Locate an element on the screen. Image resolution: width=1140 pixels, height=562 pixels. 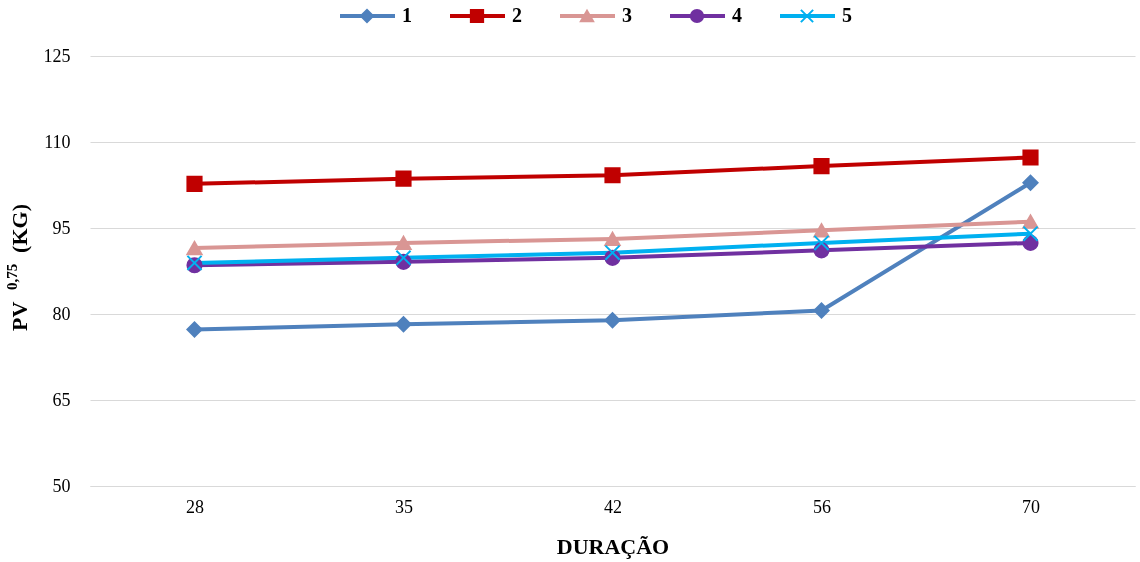
y-tick-label: 95 is located at coordinates (61, 227).